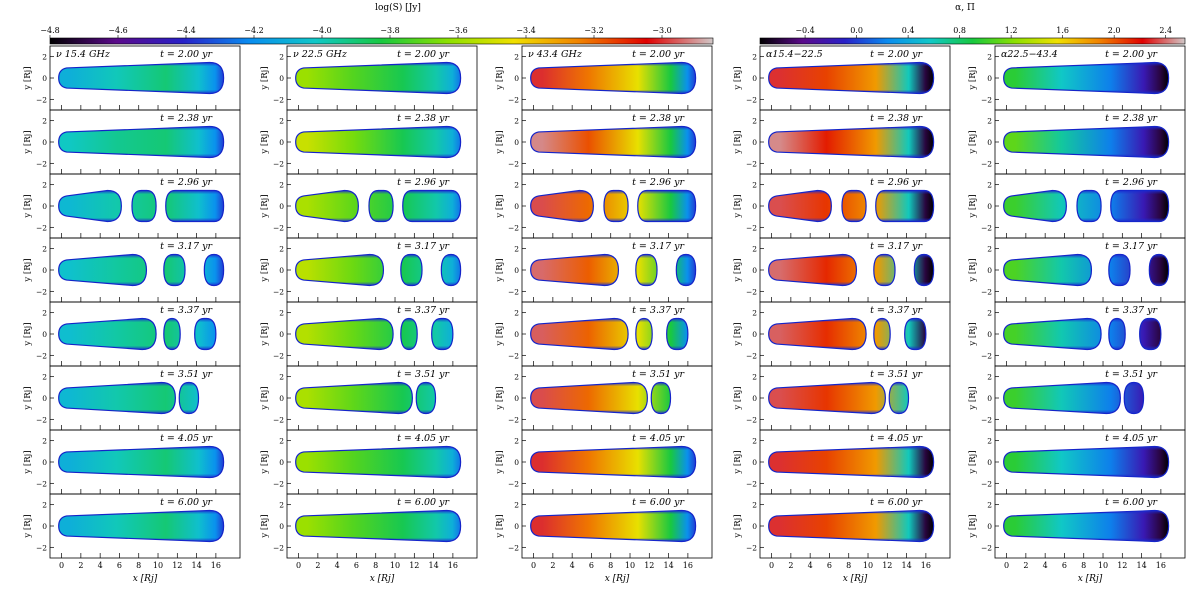 This screenshot has width=1200, height=602. I want to click on colorbar-tick-label: 2.4, so click(1165, 30).